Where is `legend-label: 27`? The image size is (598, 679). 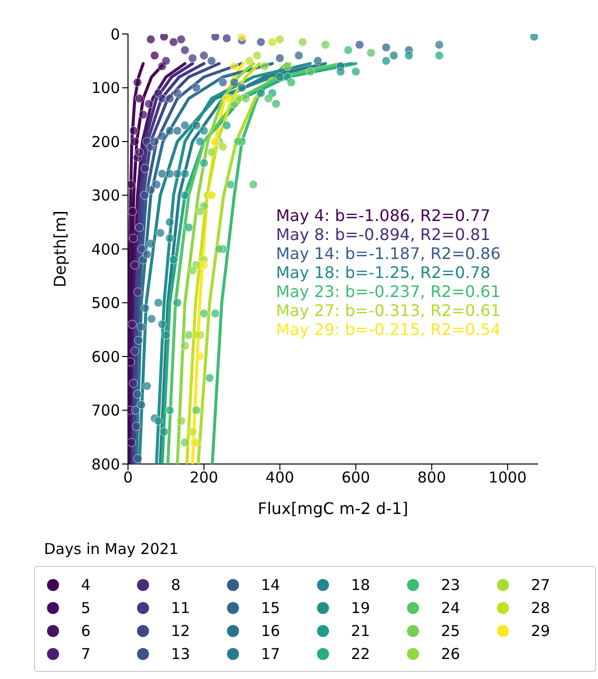
legend-label: 27 is located at coordinates (540, 585).